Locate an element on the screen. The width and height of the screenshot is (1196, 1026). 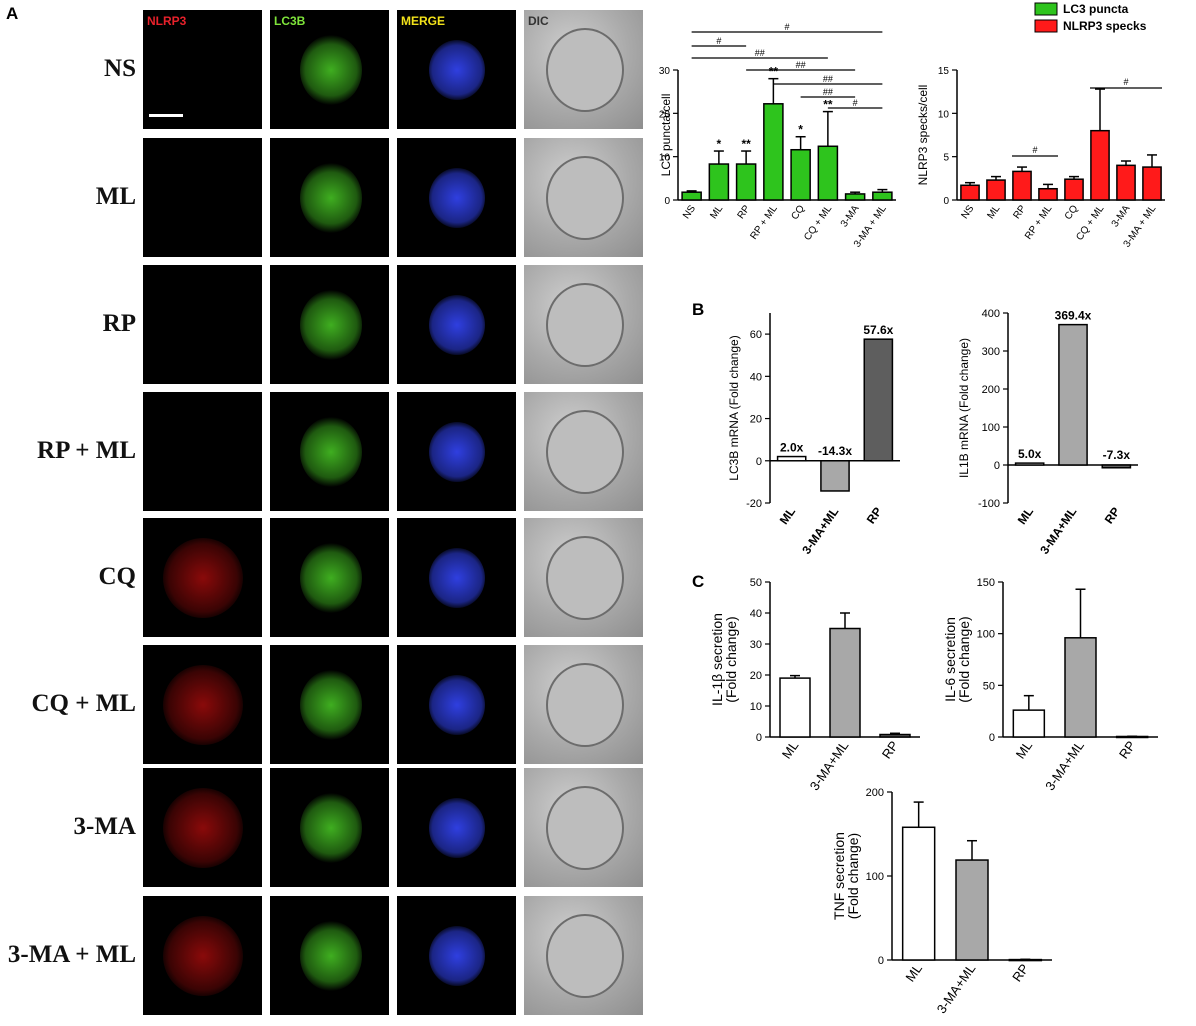
y-axis-label: NLRP3 specks/cell is located at coordinates (923, 135).